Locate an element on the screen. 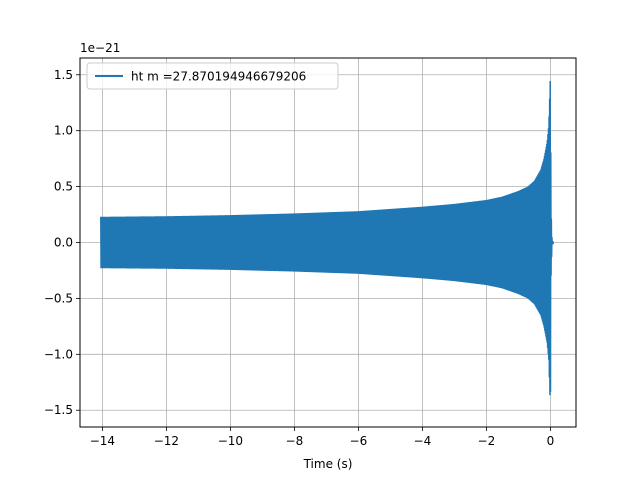  legend-label: ht m =27.870194946679206 is located at coordinates (218, 77).